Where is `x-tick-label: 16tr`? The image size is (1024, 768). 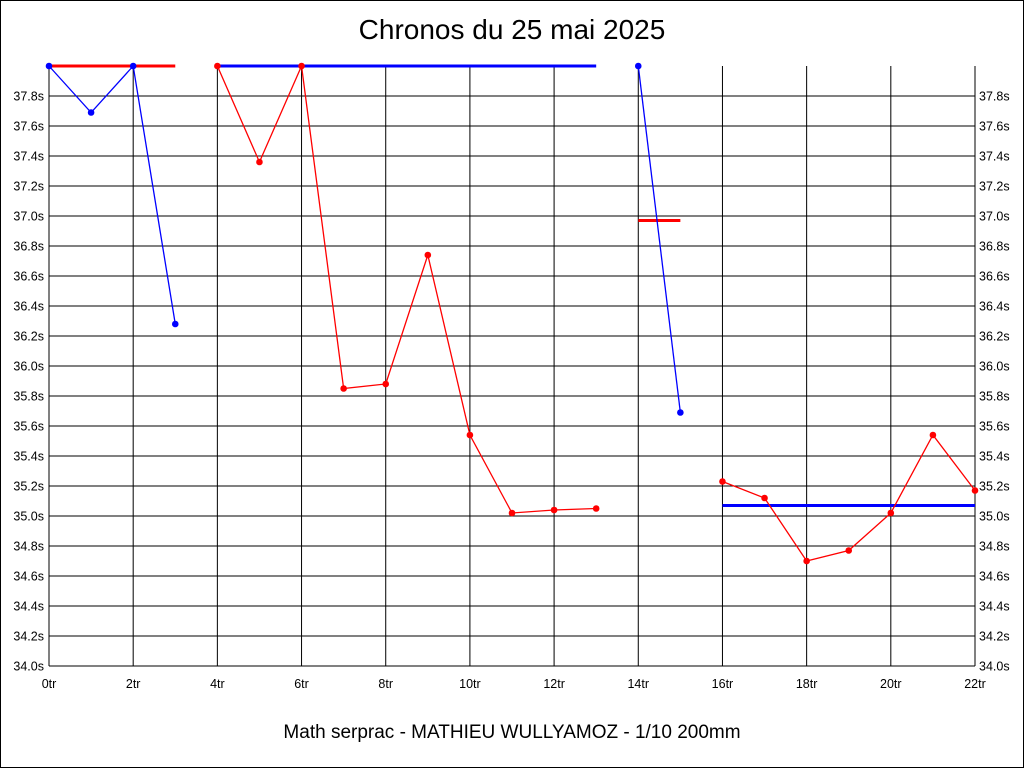
x-tick-label: 16tr is located at coordinates (723, 684).